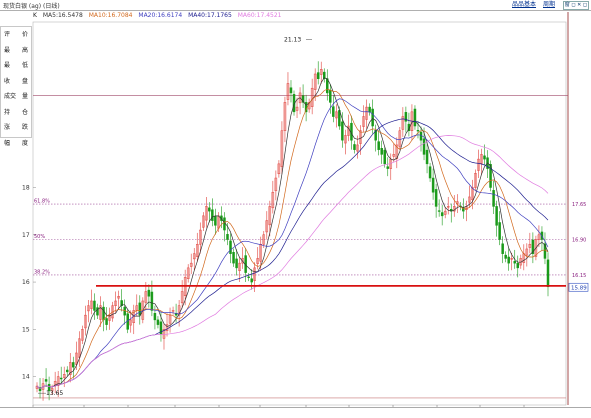 The image size is (591, 418). Describe the element at coordinates (549, 4) in the screenshot. I see `link-period: 周期` at that location.